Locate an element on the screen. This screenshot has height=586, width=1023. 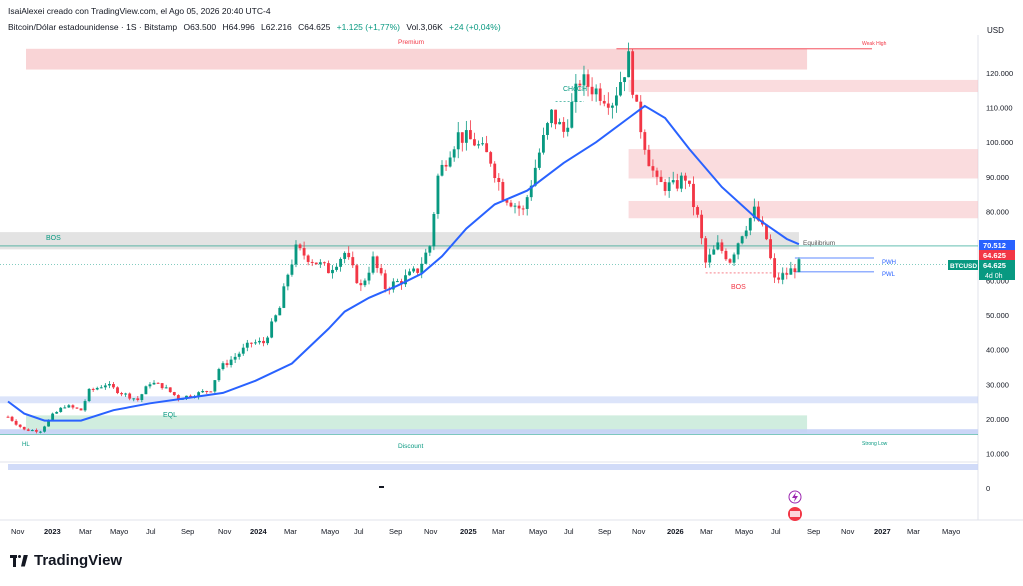
discount-label: Discount is located at coordinates (410, 446).